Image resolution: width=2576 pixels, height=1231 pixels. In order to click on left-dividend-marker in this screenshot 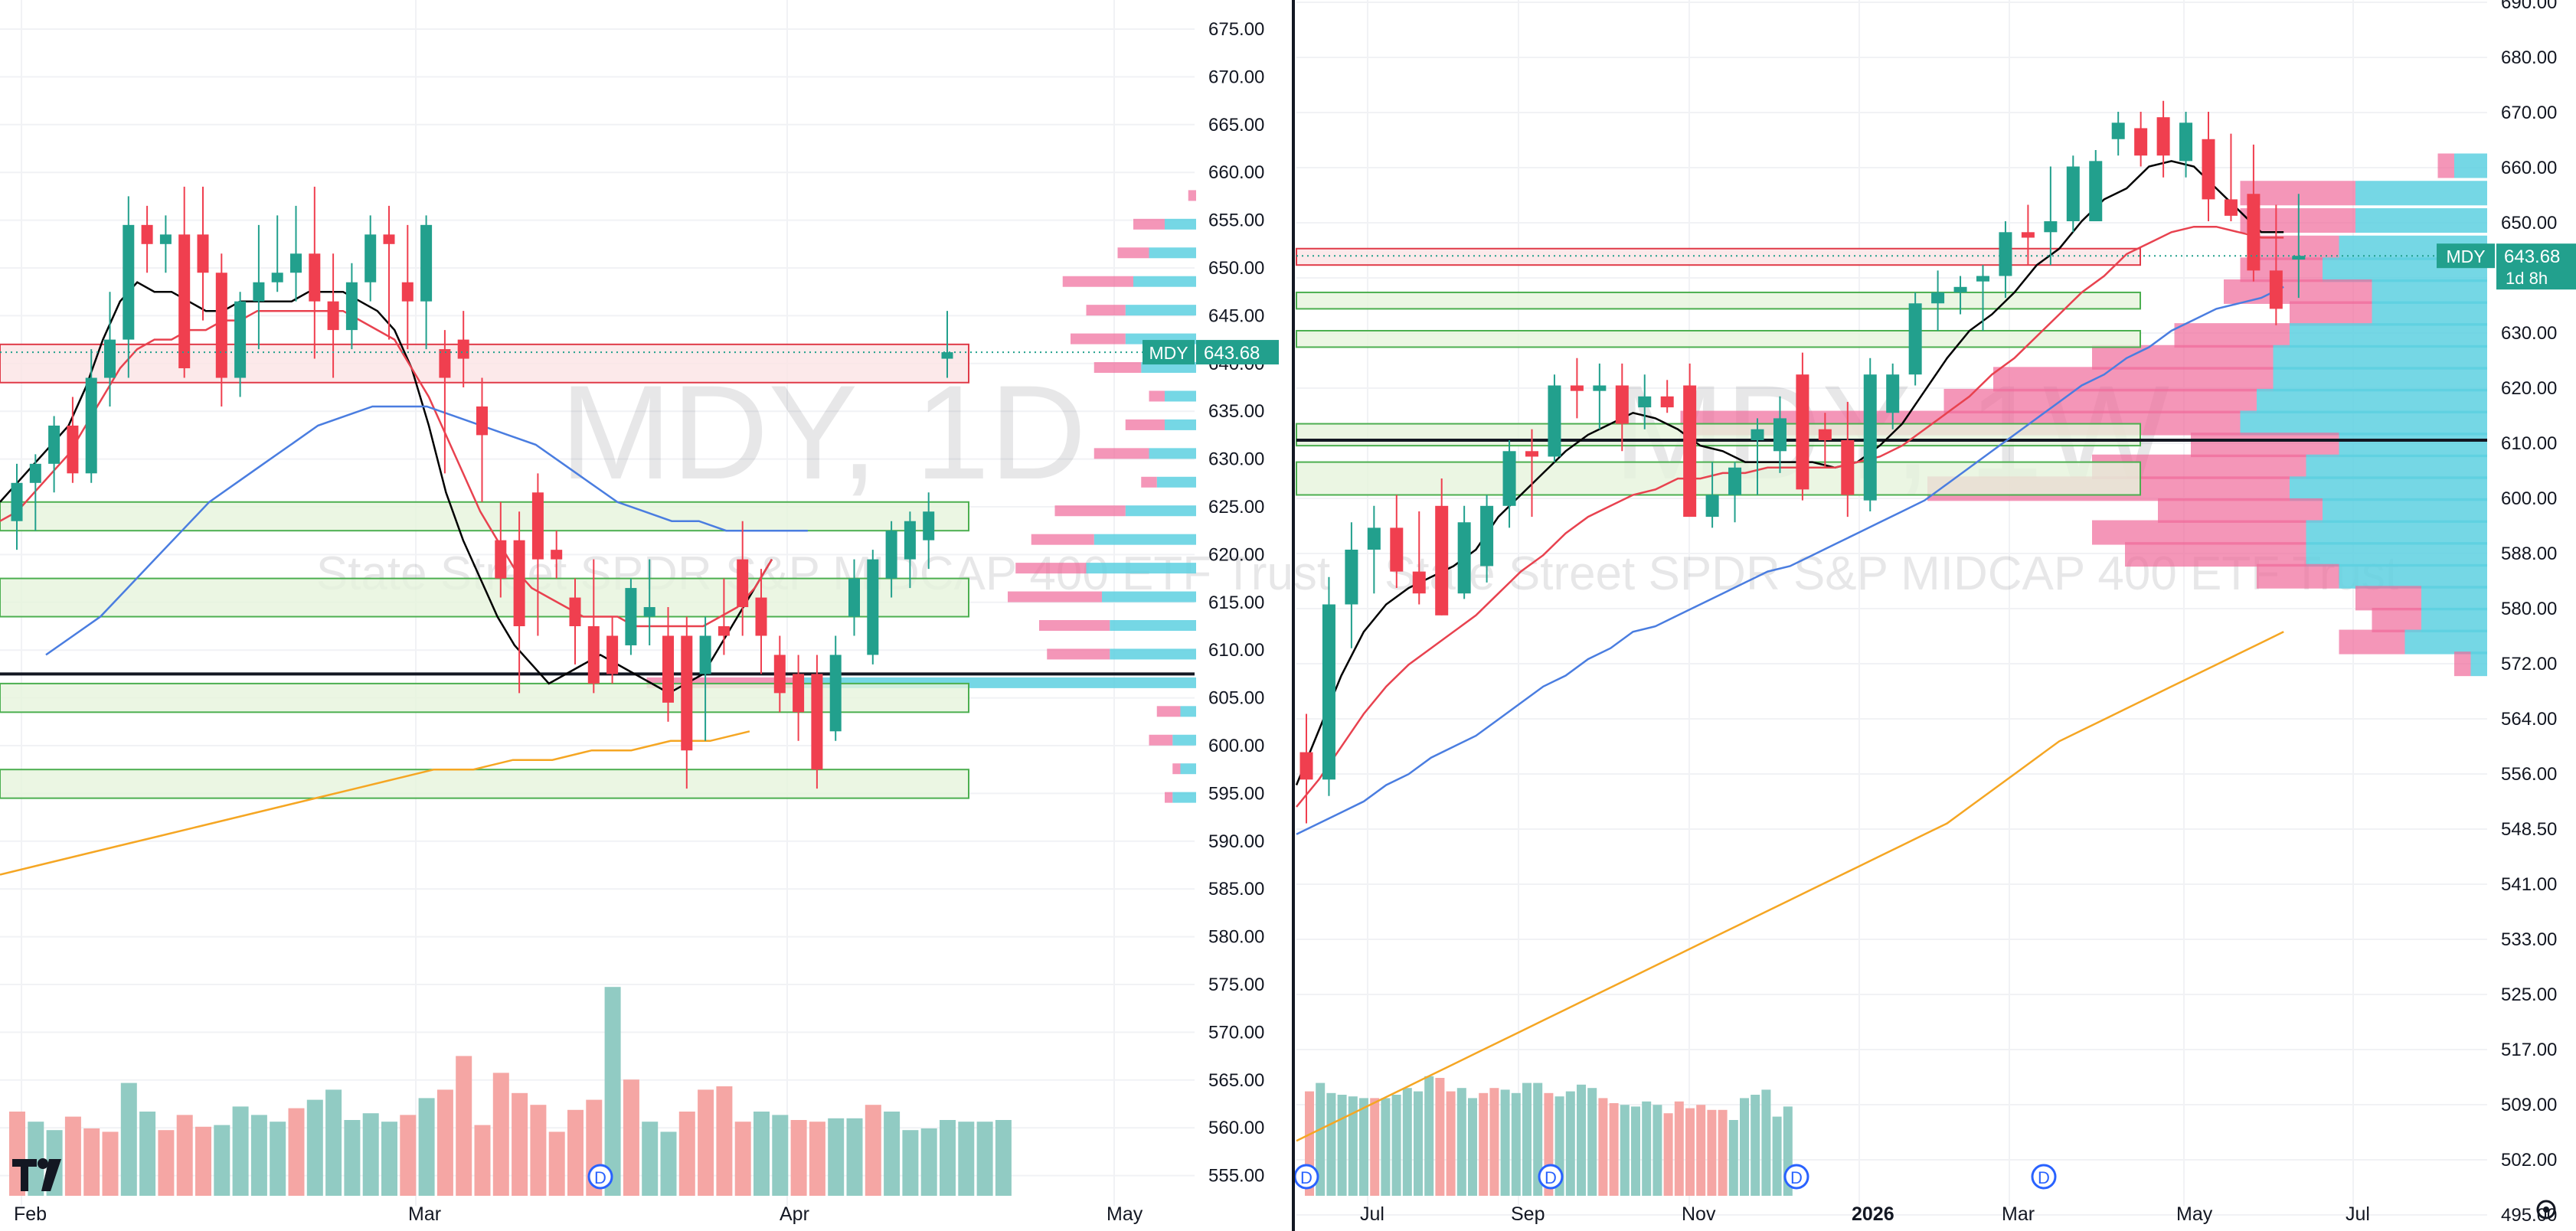, I will do `click(600, 1177)`.